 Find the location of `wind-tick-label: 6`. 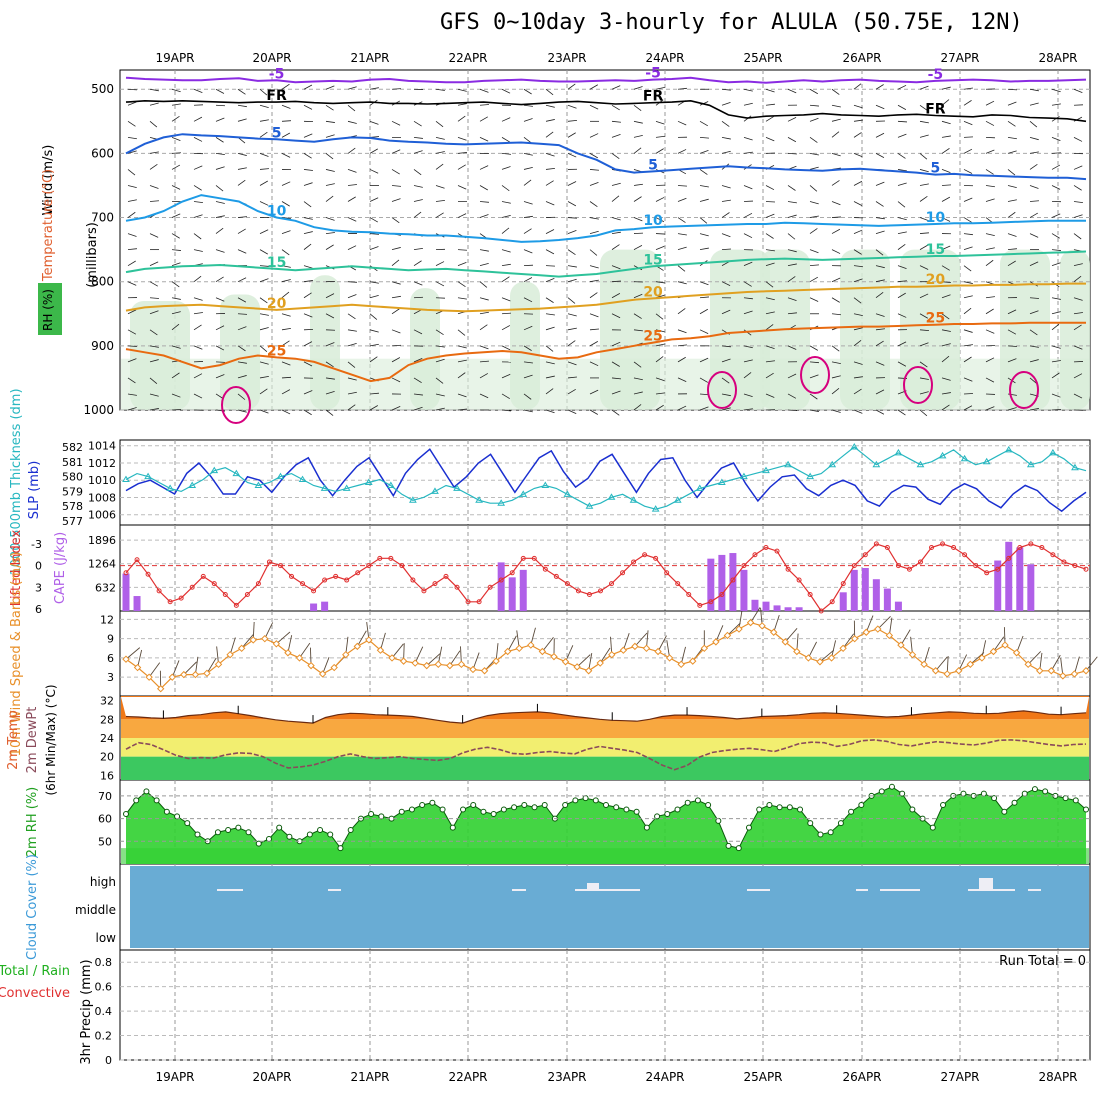

wind-tick-label: 6 is located at coordinates (110, 658).